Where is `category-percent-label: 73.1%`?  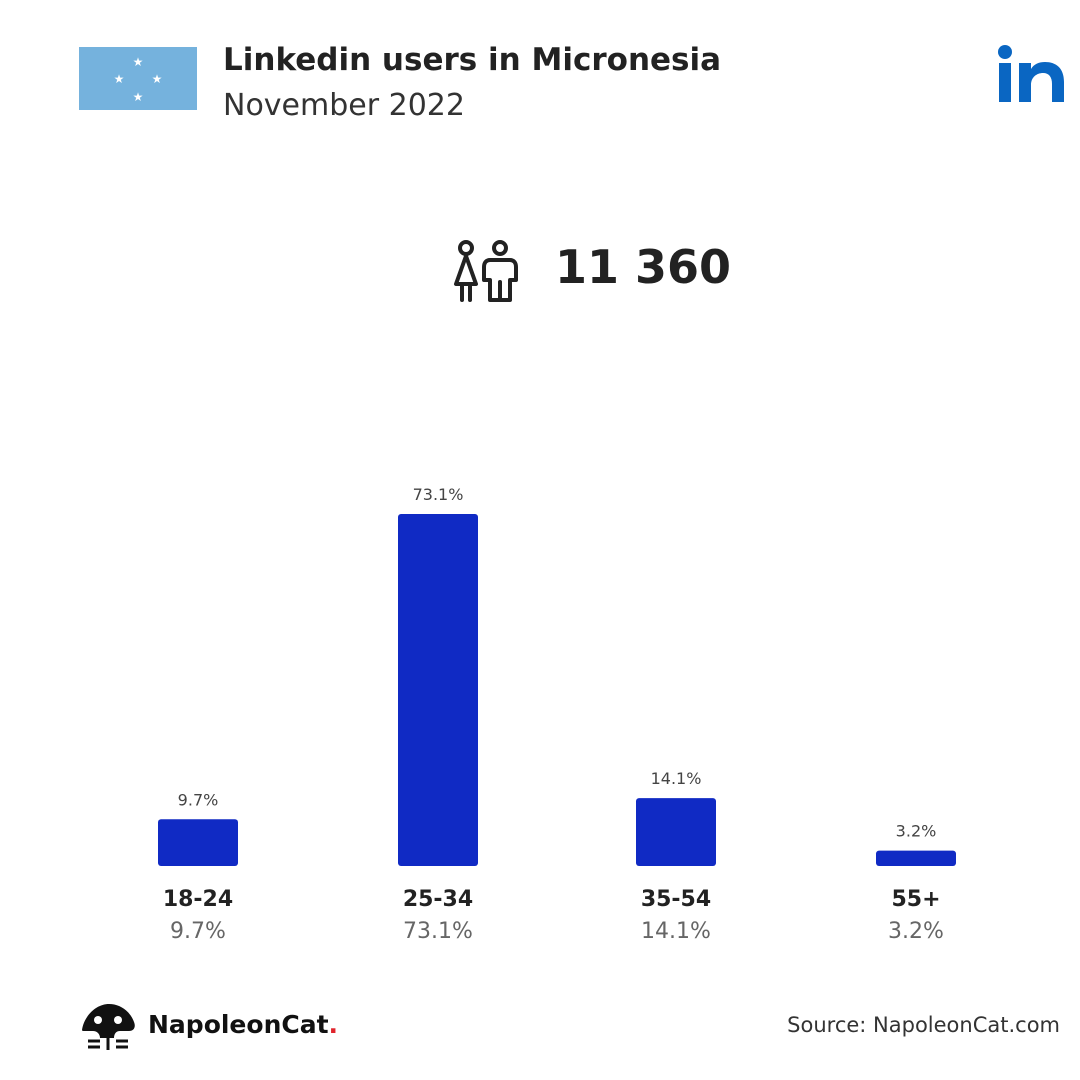
category-percent-label: 73.1% is located at coordinates (438, 931).